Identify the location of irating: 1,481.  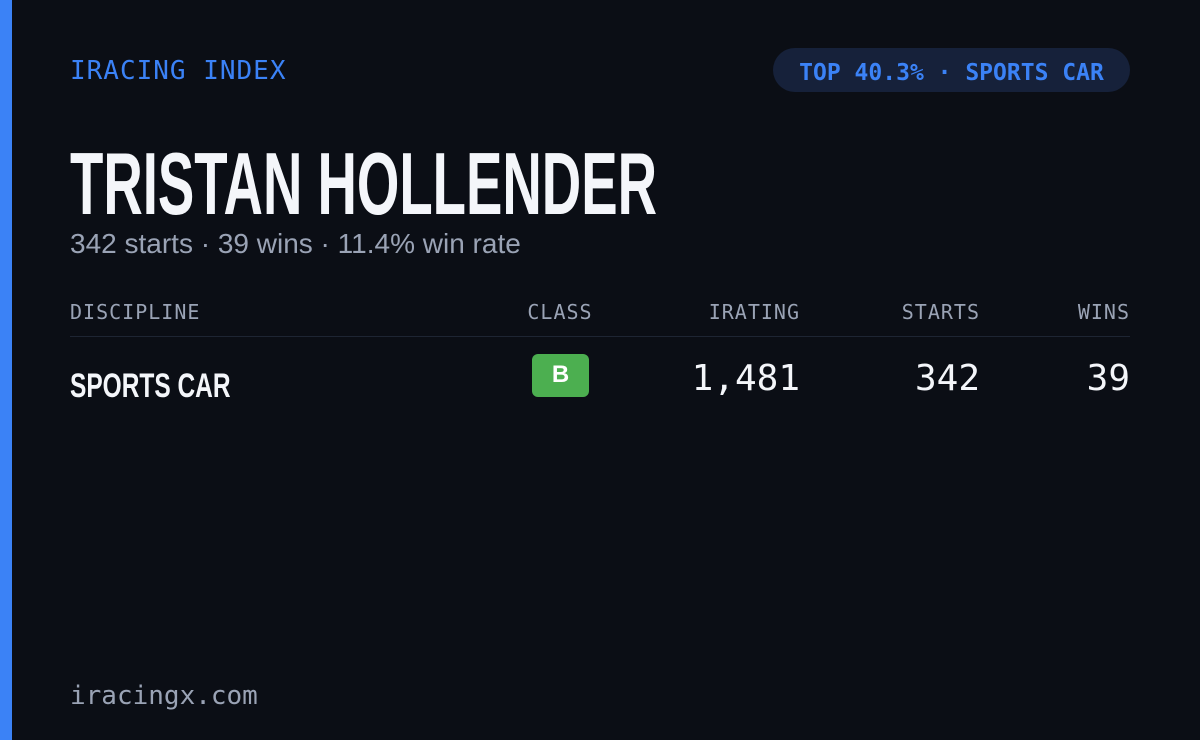
(745, 378).